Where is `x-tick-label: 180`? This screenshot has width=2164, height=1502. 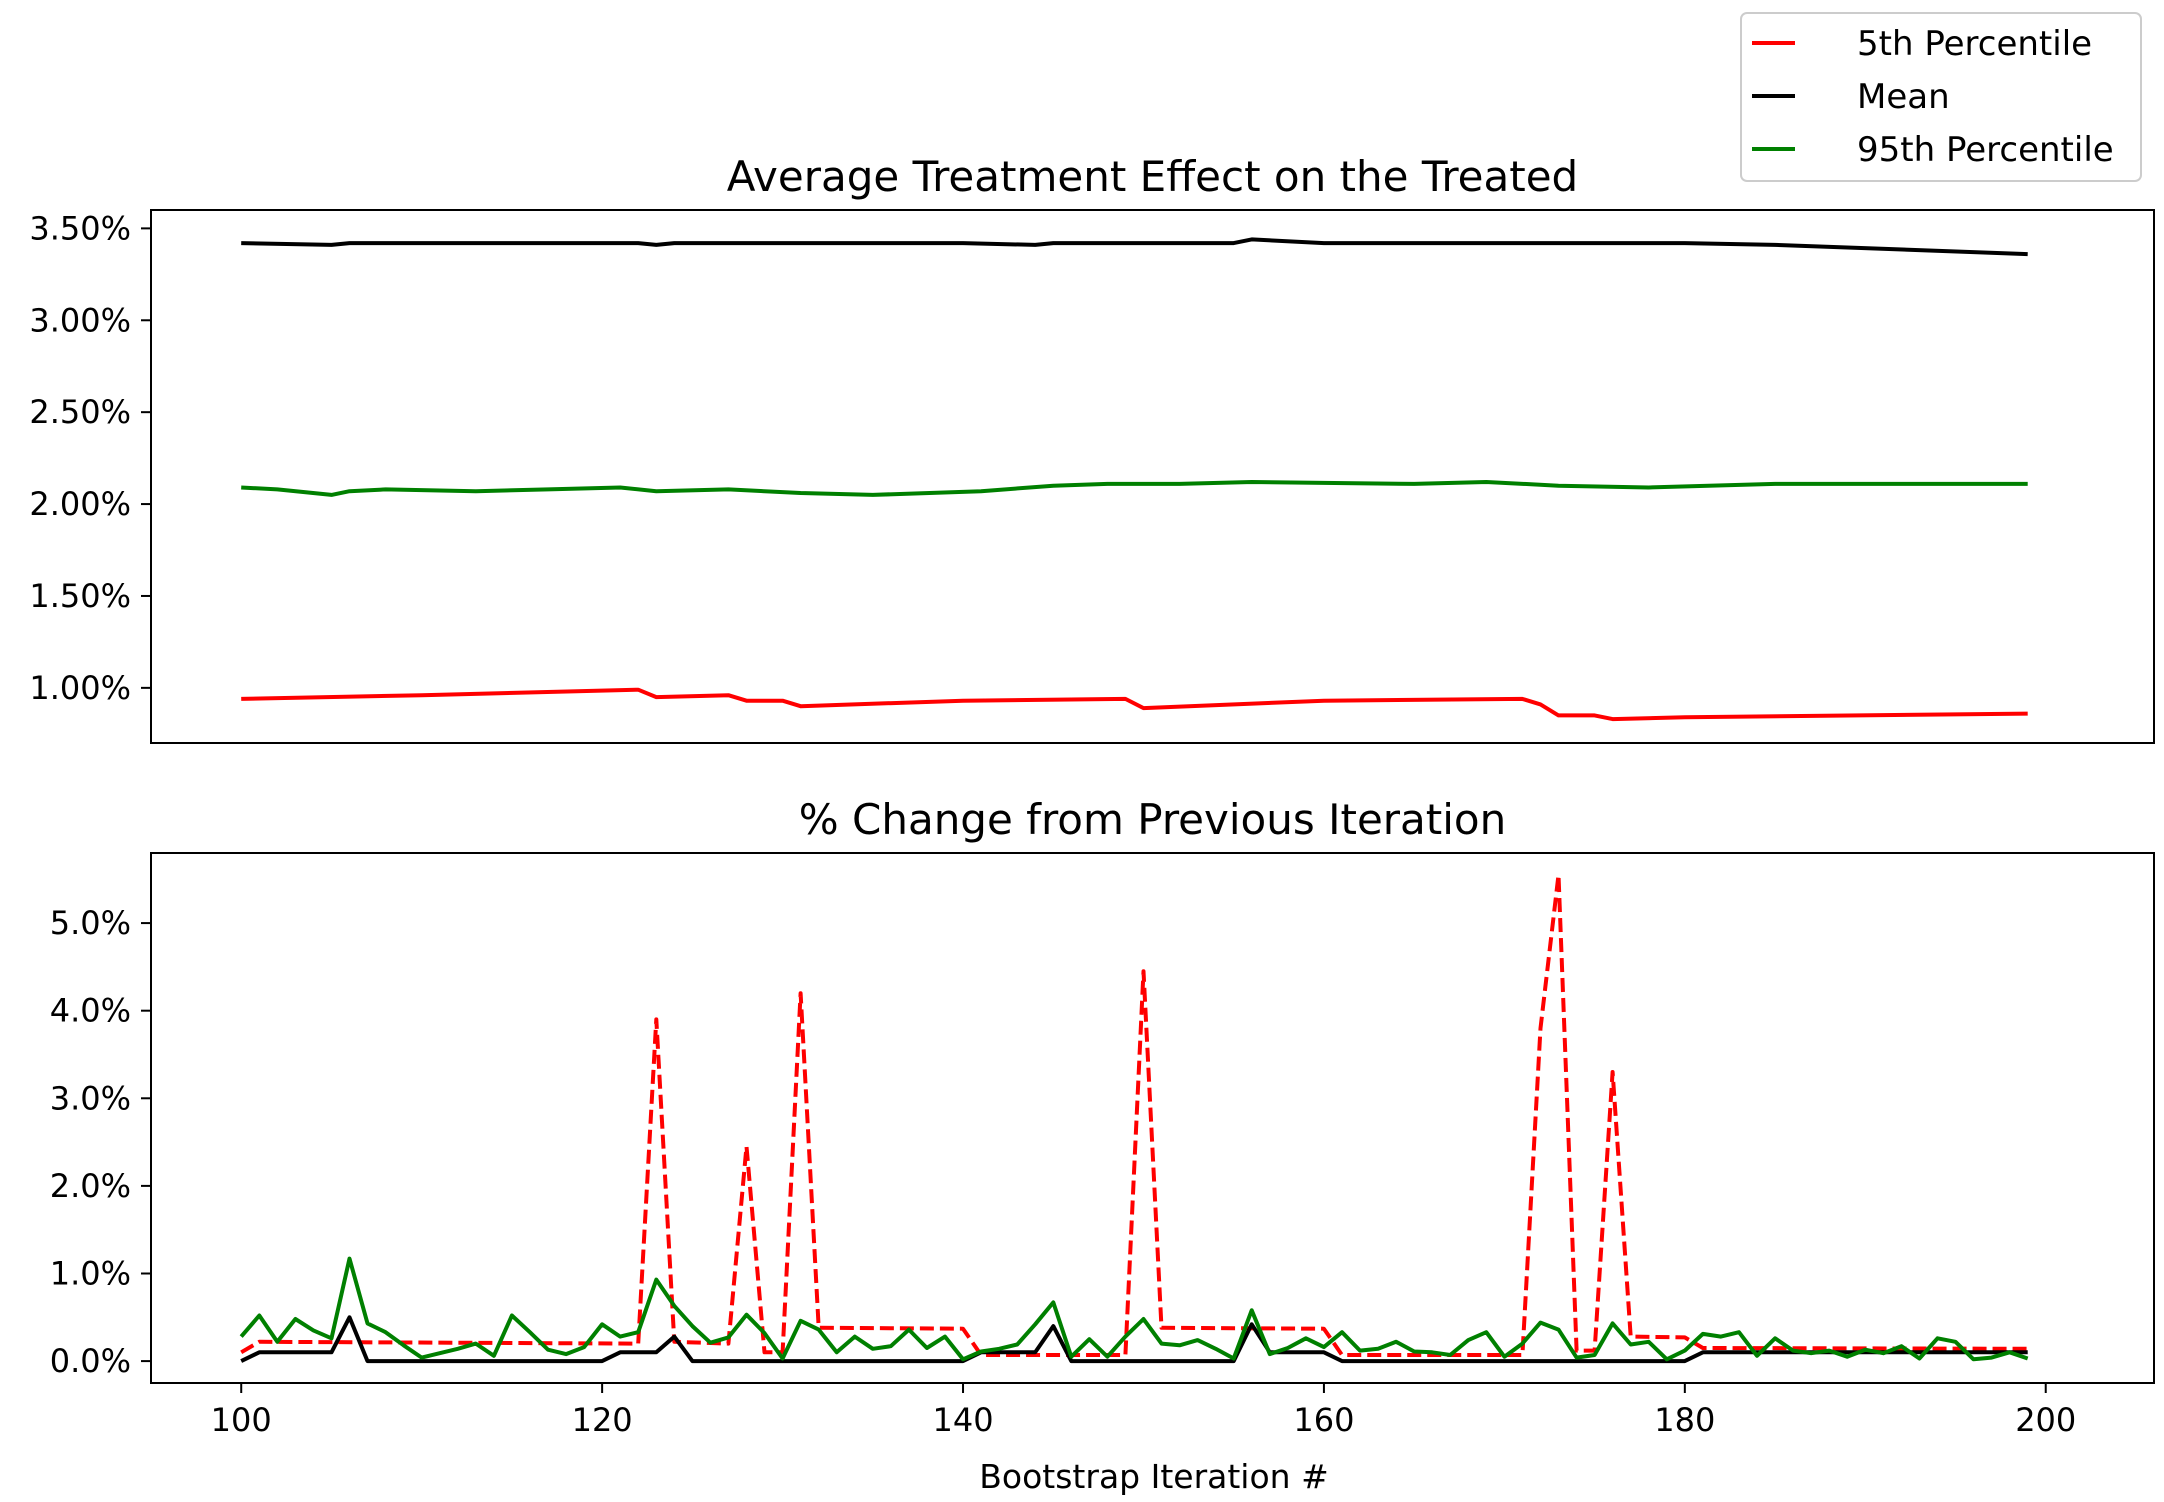 x-tick-label: 180 is located at coordinates (1684, 1420).